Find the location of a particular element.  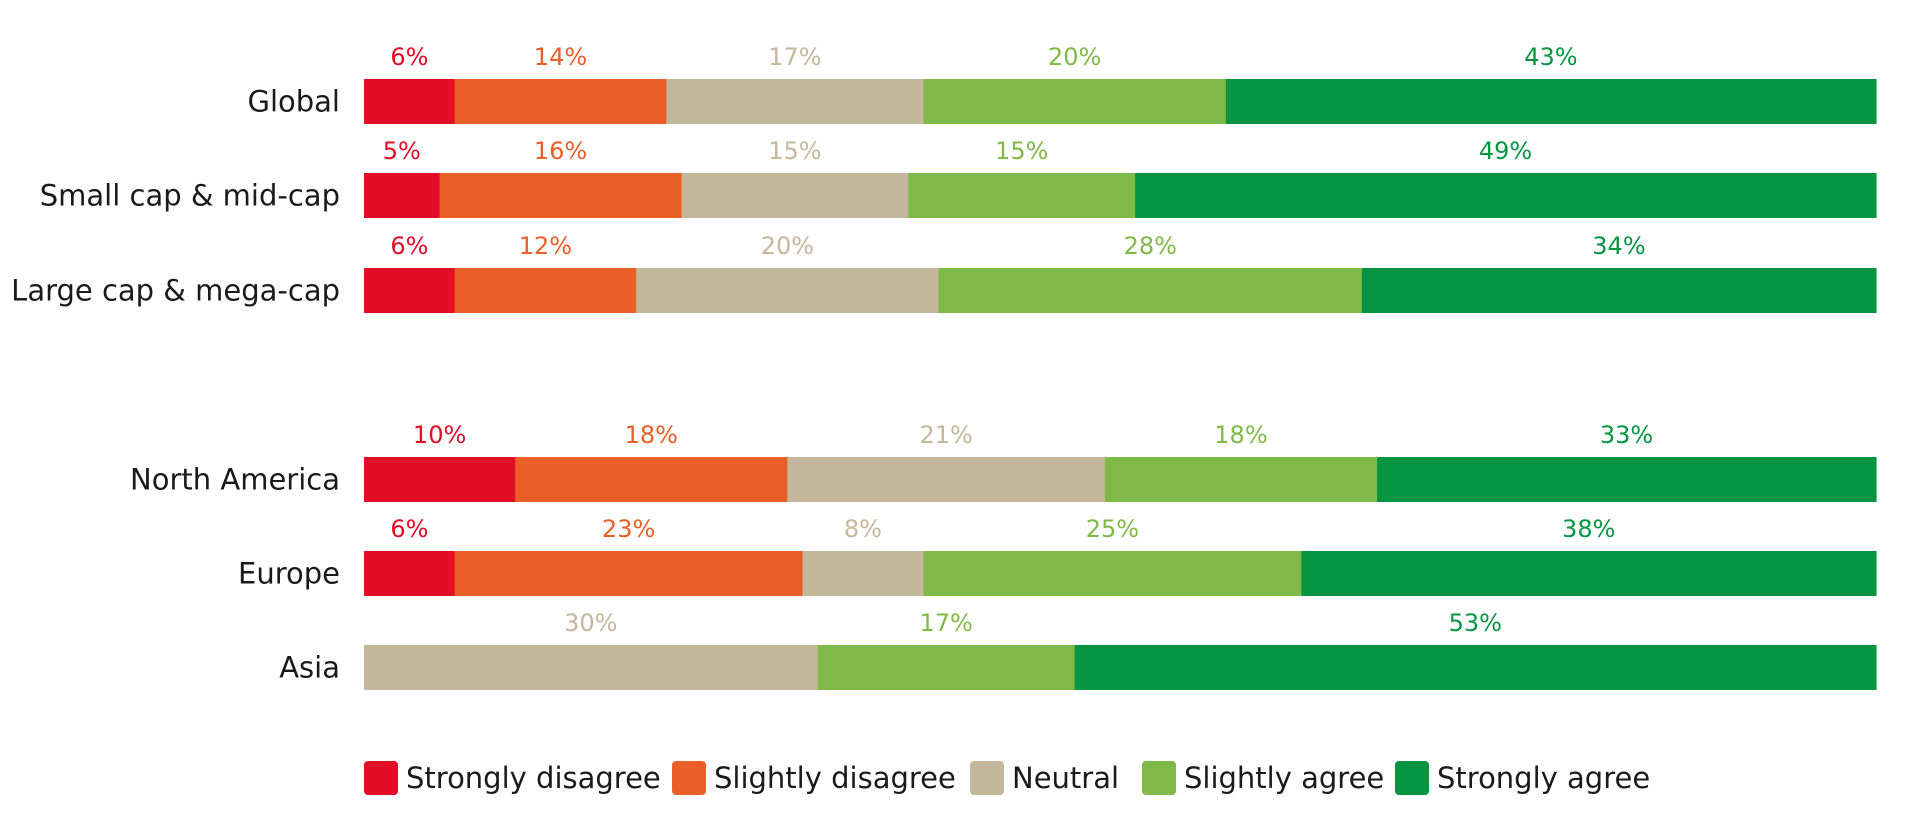

data-label: 5% is located at coordinates (402, 151).